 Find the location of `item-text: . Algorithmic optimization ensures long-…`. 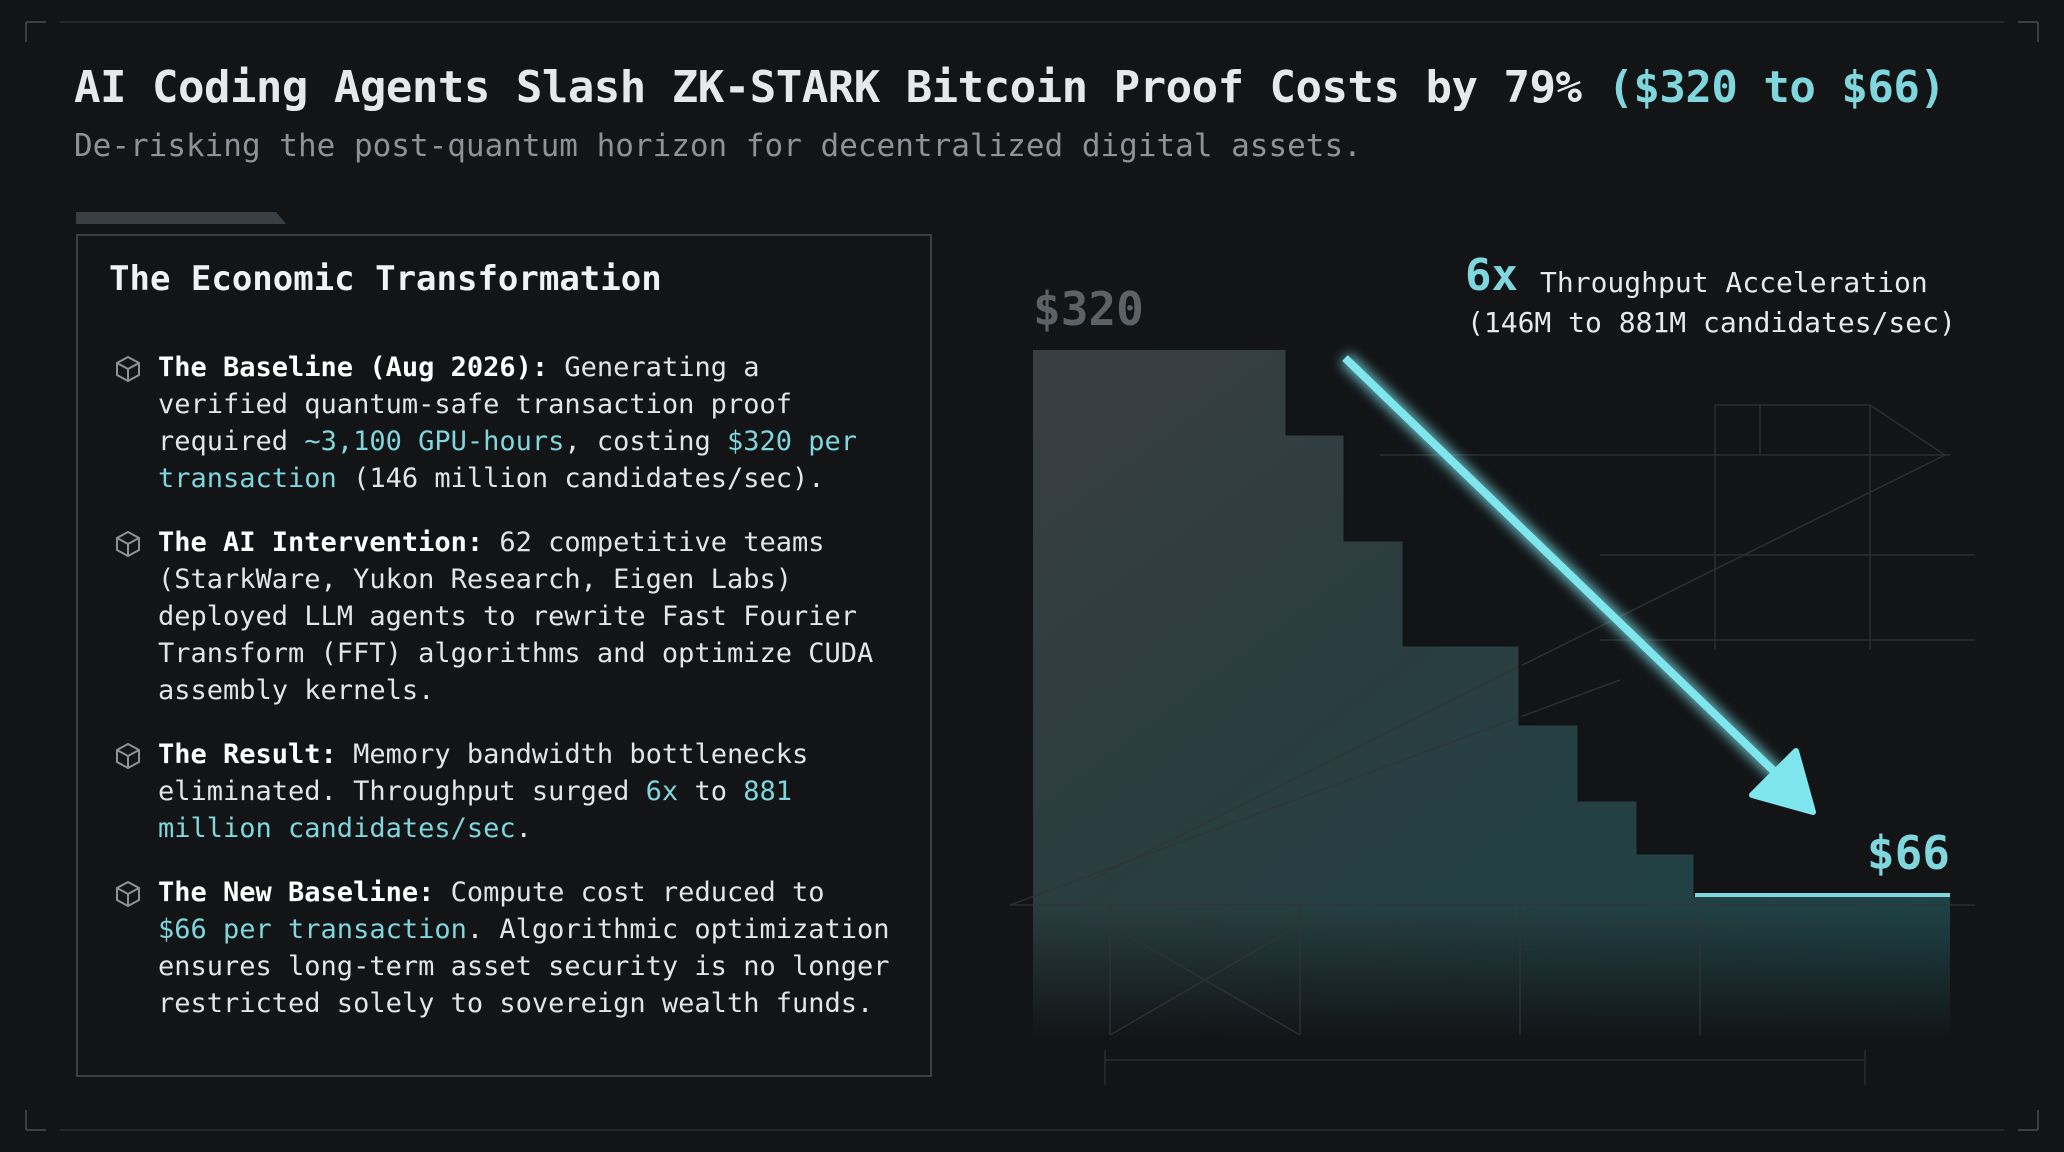

item-text: . Algorithmic optimization ensures long-… is located at coordinates (524, 966).